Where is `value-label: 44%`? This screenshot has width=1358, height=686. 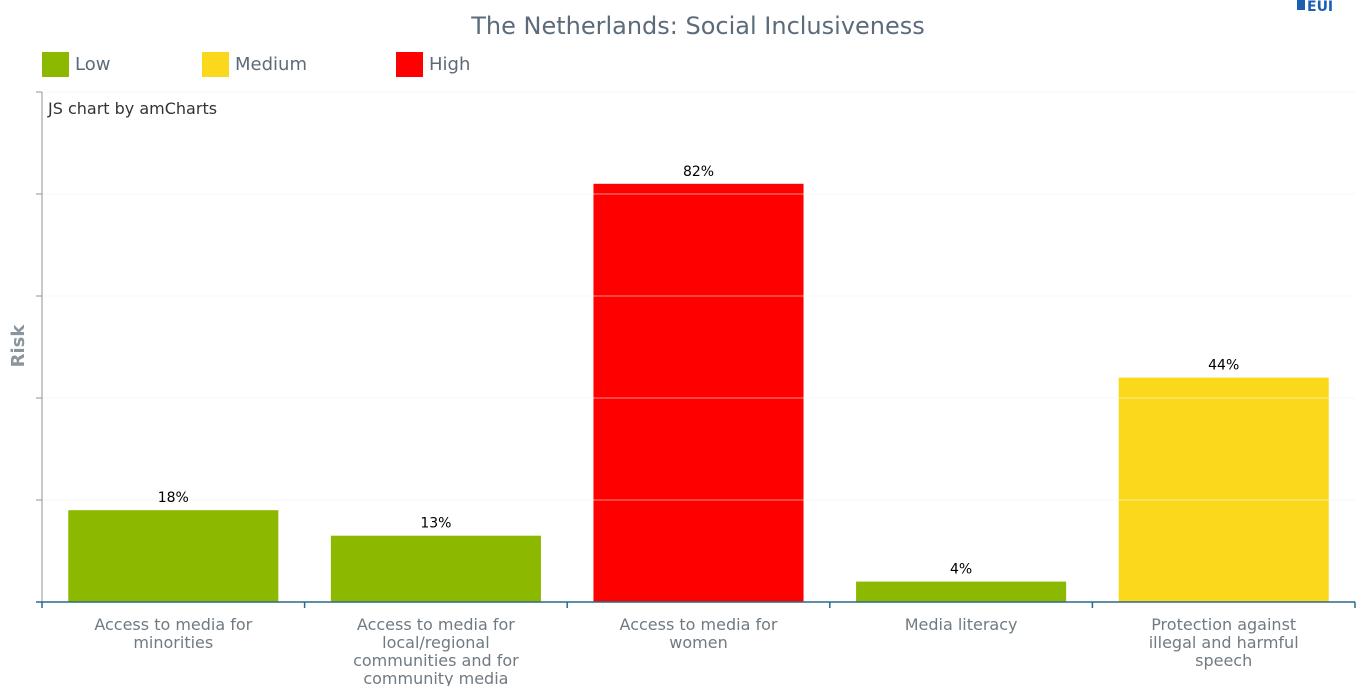
value-label: 44% is located at coordinates (1223, 366).